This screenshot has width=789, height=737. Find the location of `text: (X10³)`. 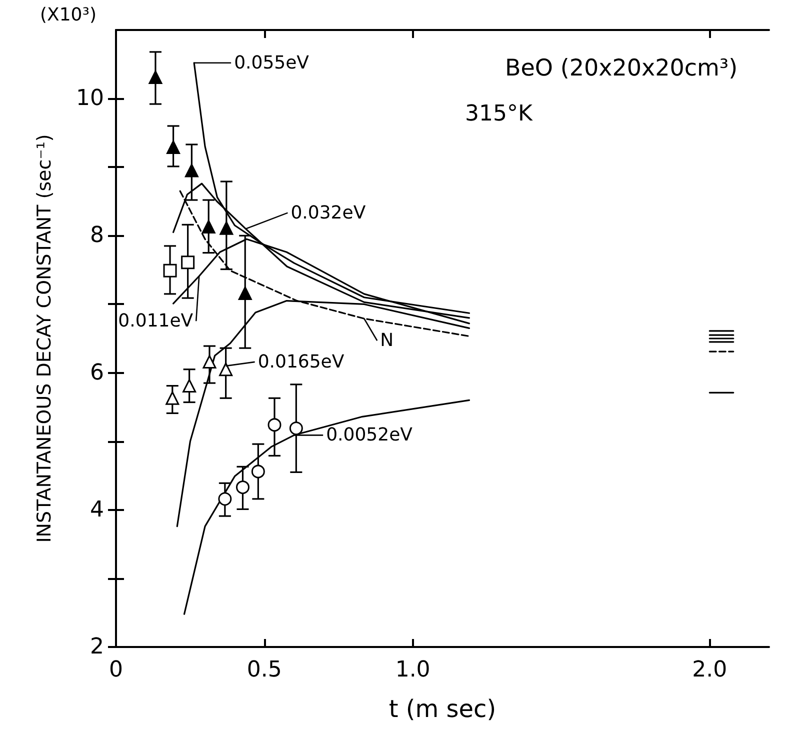

text: (X10³) is located at coordinates (68, 15).